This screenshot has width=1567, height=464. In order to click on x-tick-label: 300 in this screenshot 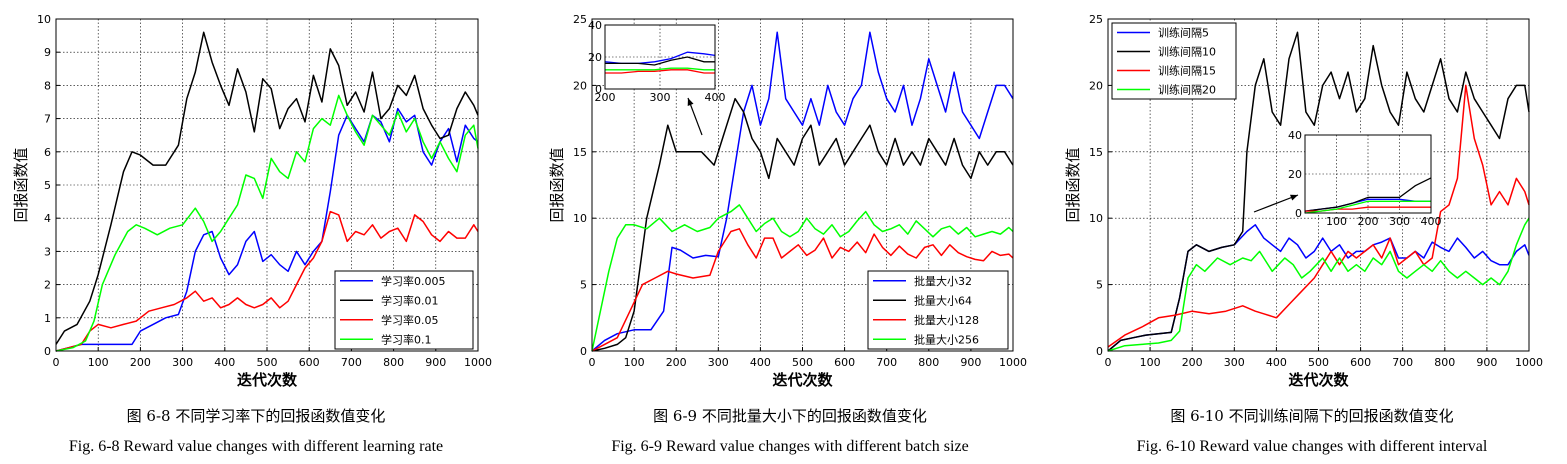, I will do `click(718, 362)`.